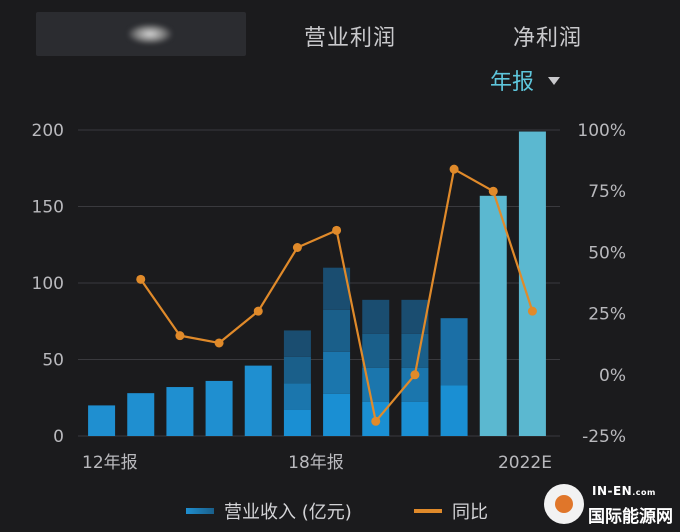 This screenshot has height=532, width=680. I want to click on sun-logo-icon, so click(564, 504).